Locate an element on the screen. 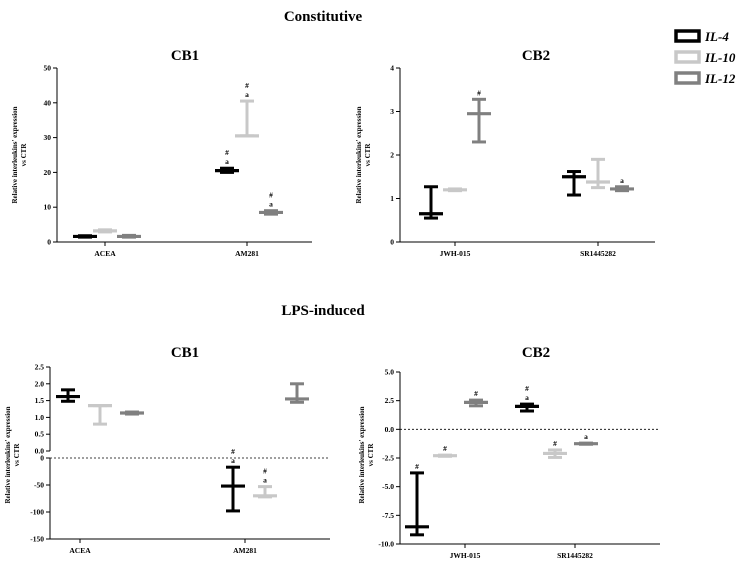 Image resolution: width=739 pixels, height=561 pixels. y-tick-label: 30 is located at coordinates (48, 137).